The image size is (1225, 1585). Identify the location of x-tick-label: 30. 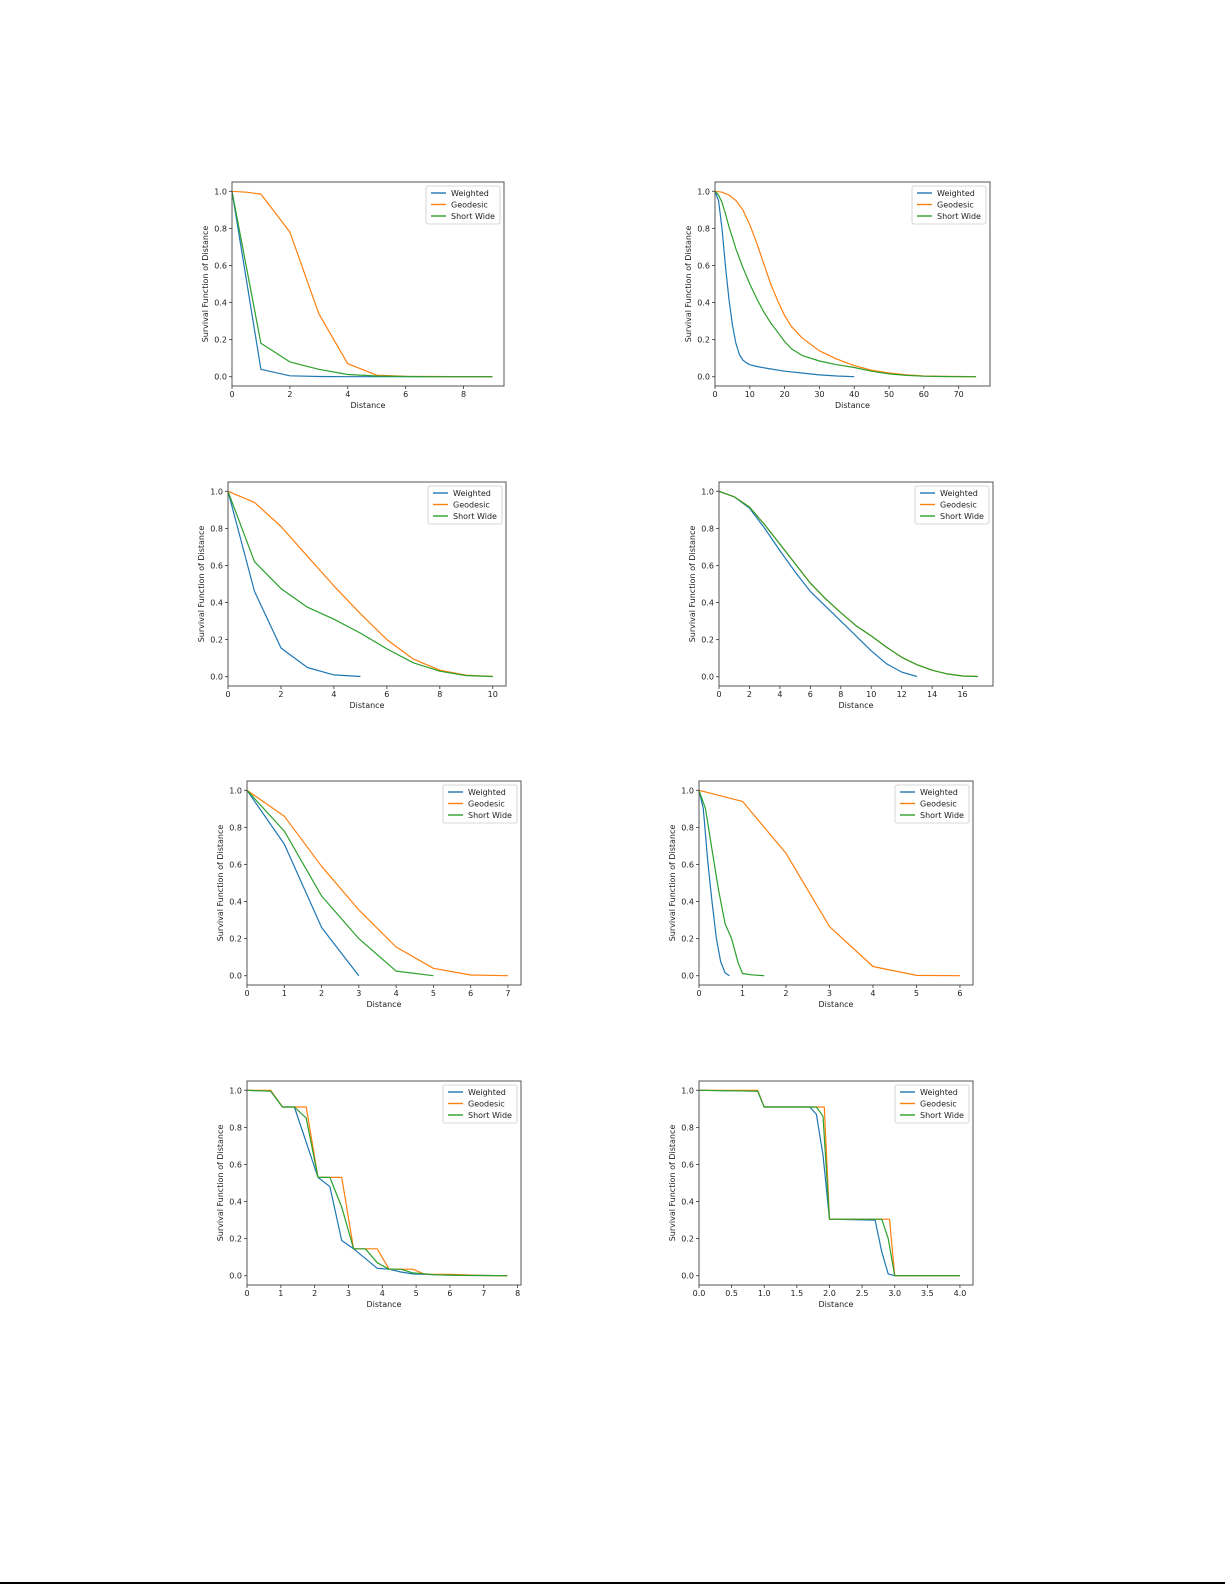
(819, 394).